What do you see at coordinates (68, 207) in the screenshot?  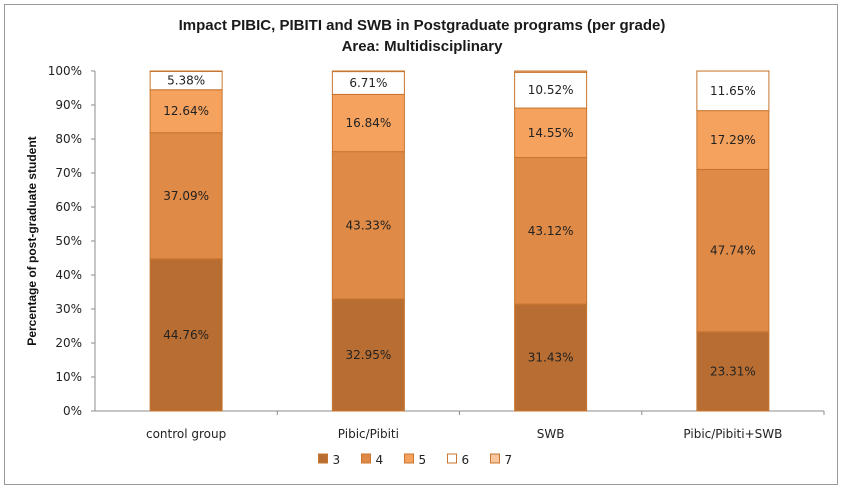 I see `y-tick-label: 60%` at bounding box center [68, 207].